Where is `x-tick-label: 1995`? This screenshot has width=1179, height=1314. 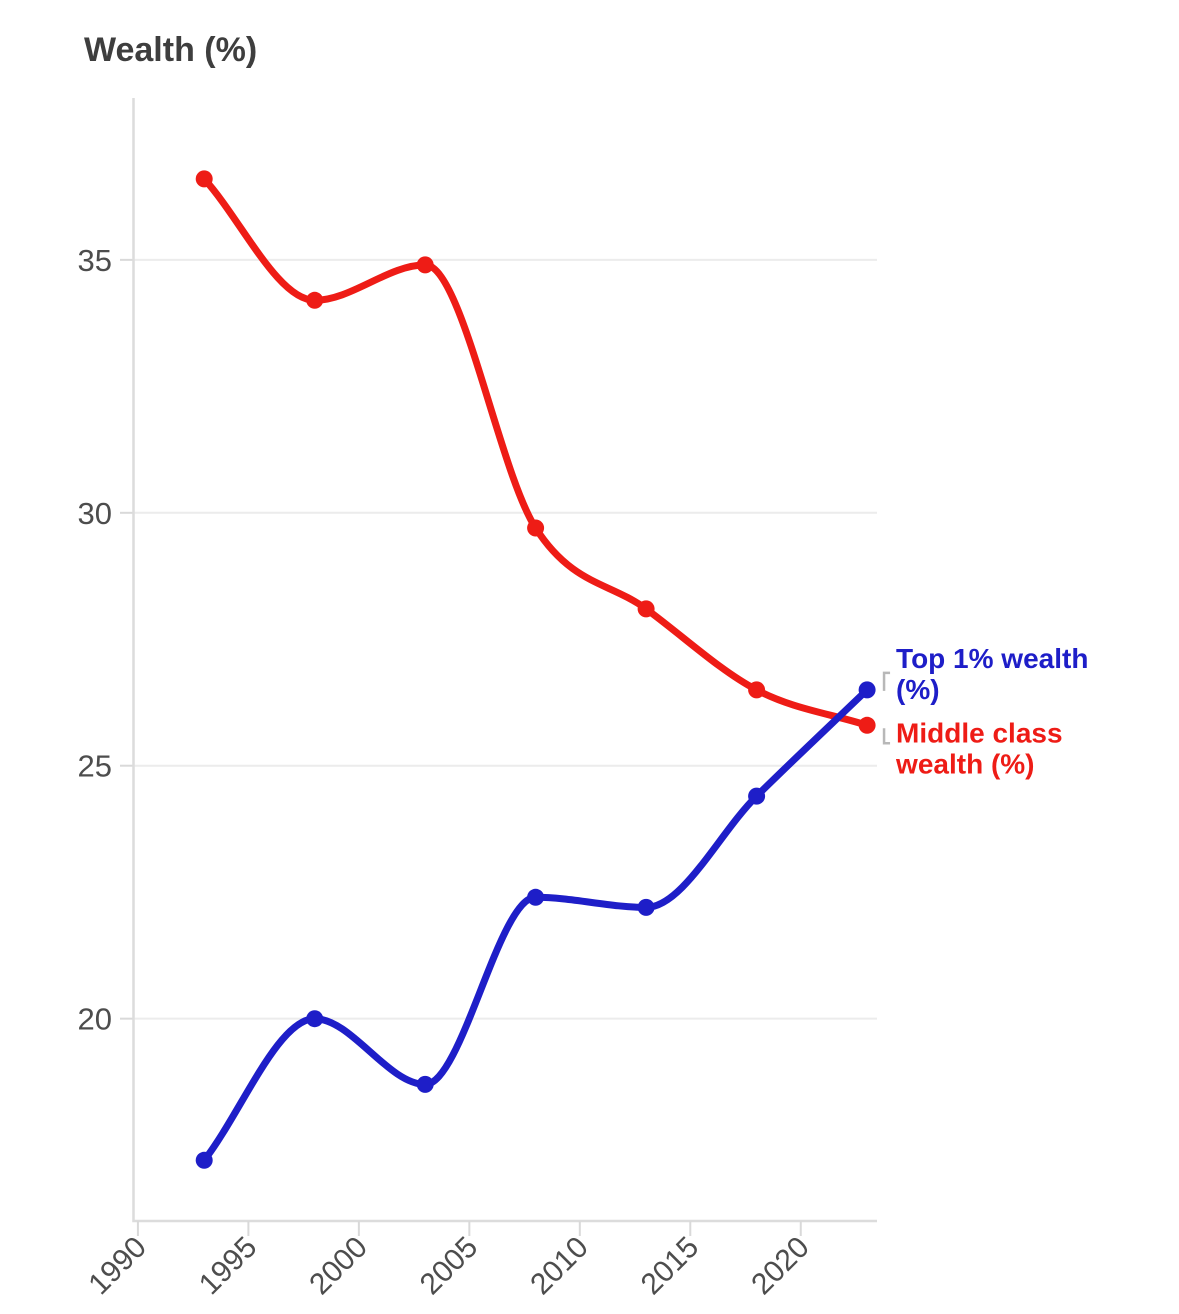
x-tick-label: 1995 is located at coordinates (228, 1266).